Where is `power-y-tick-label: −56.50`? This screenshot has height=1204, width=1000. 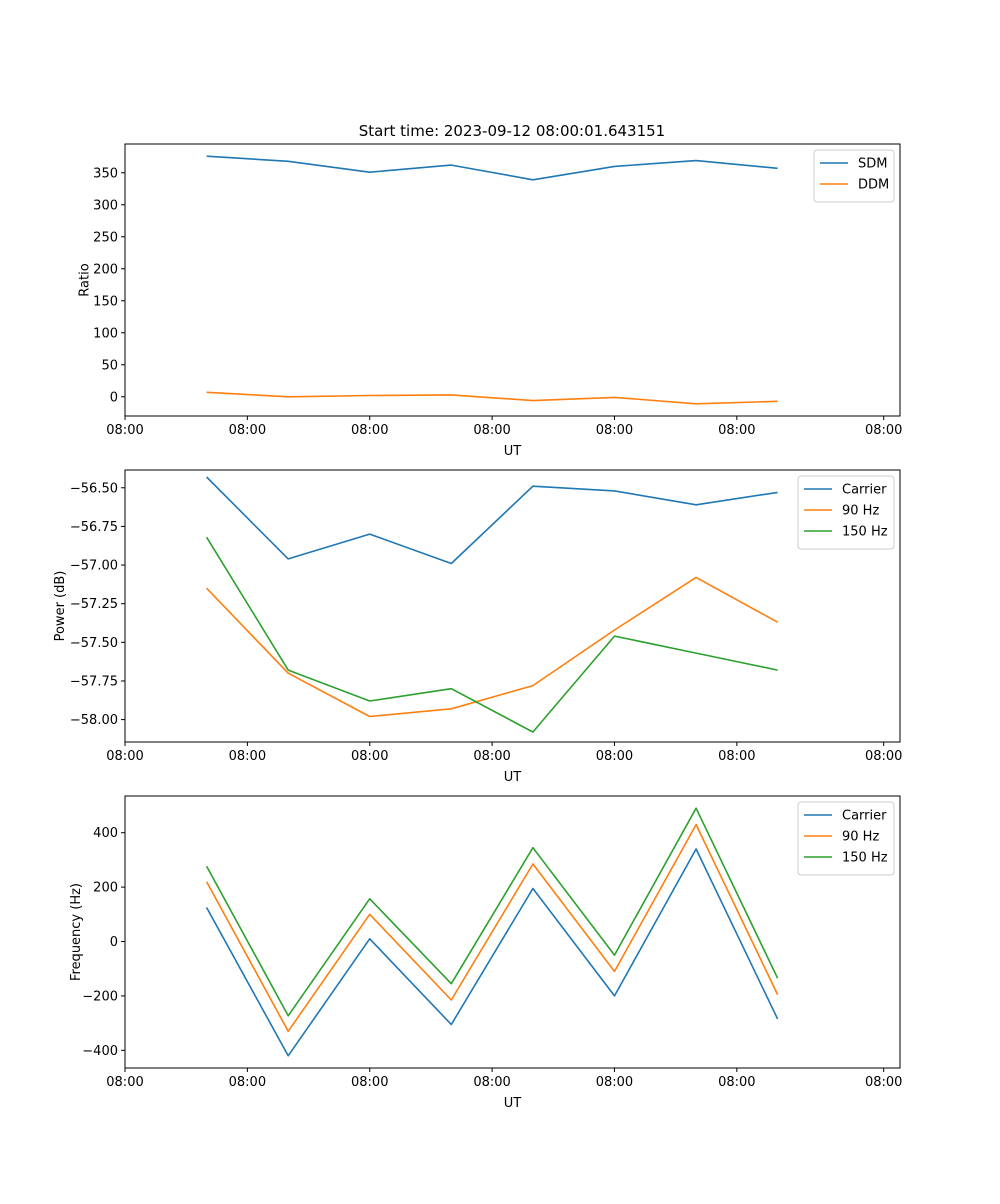
power-y-tick-label: −56.50 is located at coordinates (94, 488).